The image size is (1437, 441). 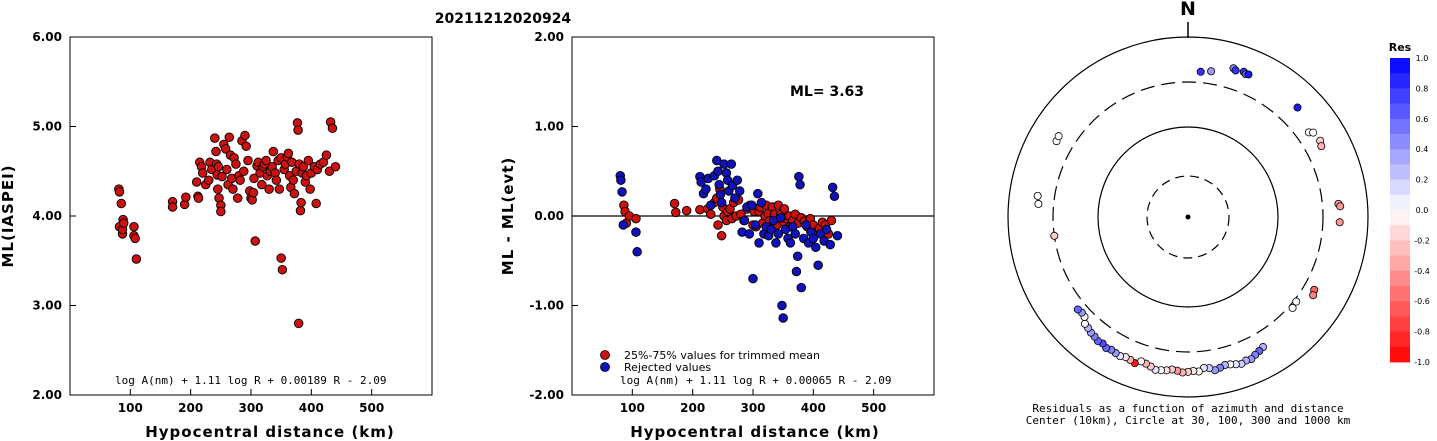 I want to click on north-label: N, so click(x=1188, y=10).